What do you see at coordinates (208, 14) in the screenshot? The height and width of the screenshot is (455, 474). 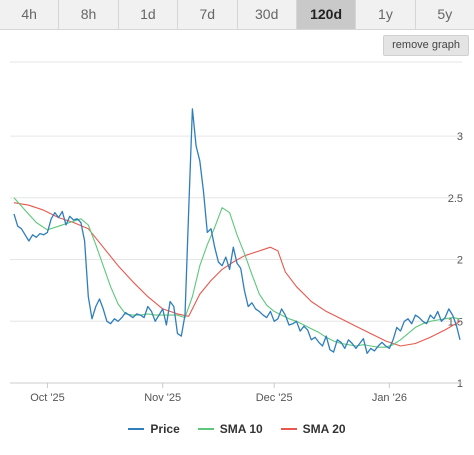 I see `tab-7d: 7d` at bounding box center [208, 14].